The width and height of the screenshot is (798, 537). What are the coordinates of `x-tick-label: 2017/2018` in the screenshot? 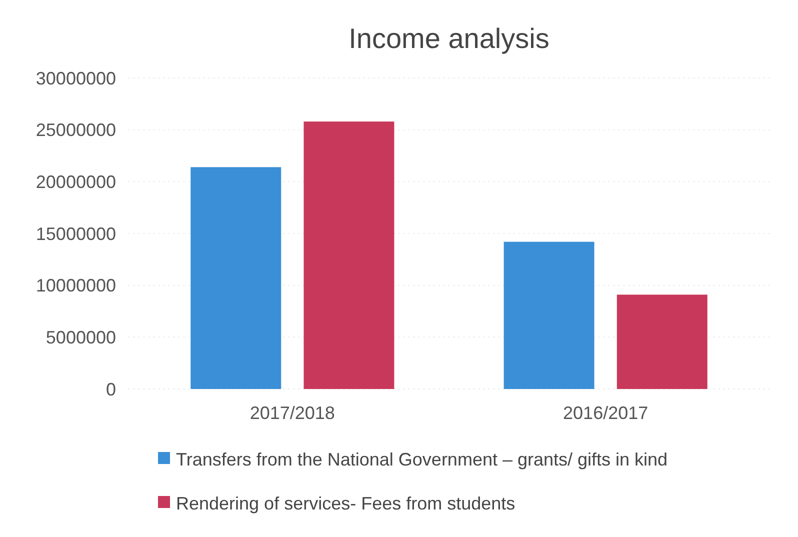 It's located at (292, 413).